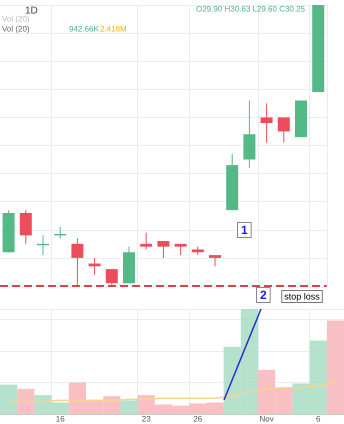 The height and width of the screenshot is (424, 344). Describe the element at coordinates (198, 419) in the screenshot. I see `x-tick-label: 26` at that location.